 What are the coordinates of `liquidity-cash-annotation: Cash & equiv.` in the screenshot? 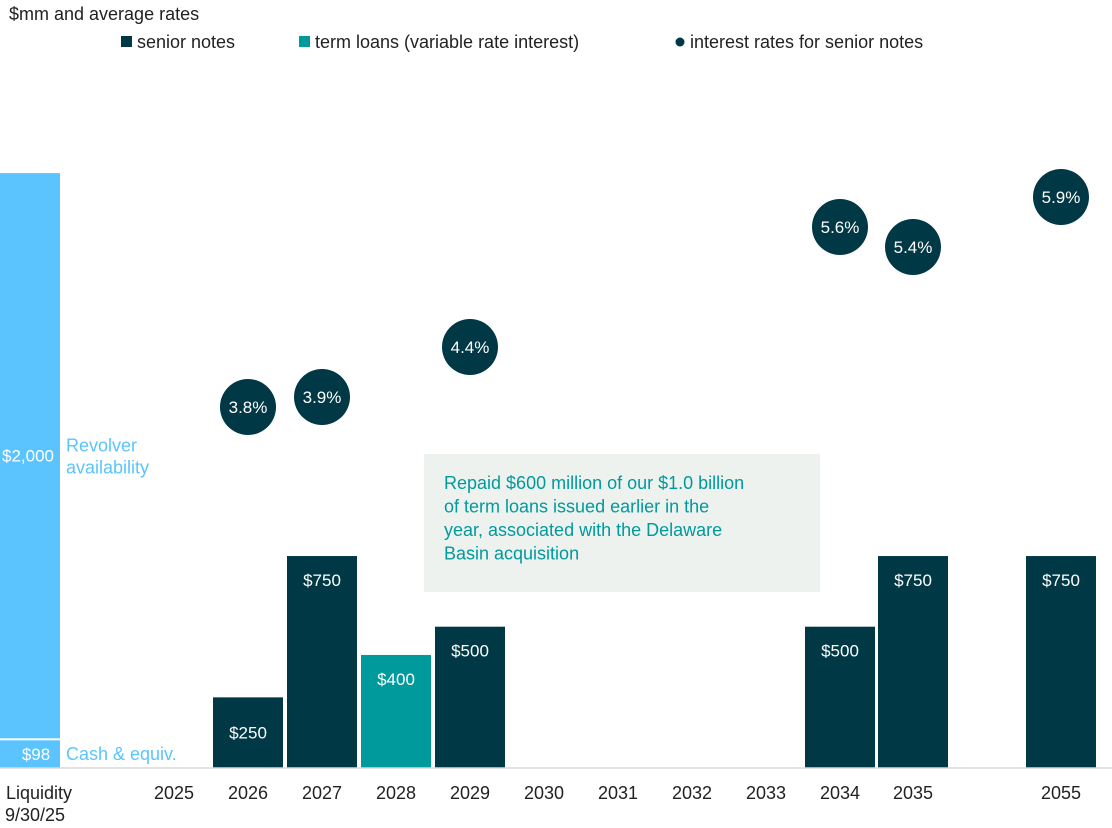 It's located at (121, 754).